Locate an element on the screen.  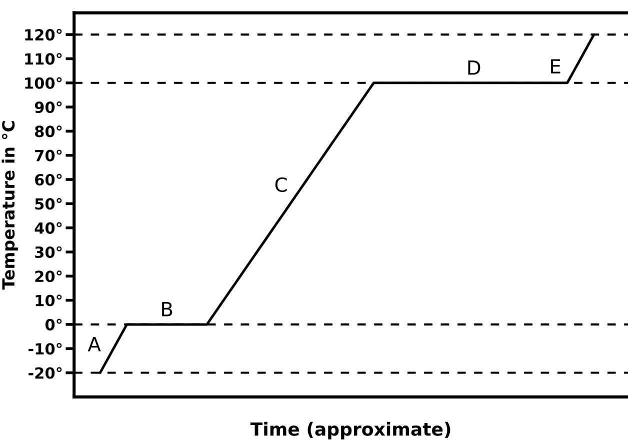
y-tick-label: 110° is located at coordinates (43, 59).